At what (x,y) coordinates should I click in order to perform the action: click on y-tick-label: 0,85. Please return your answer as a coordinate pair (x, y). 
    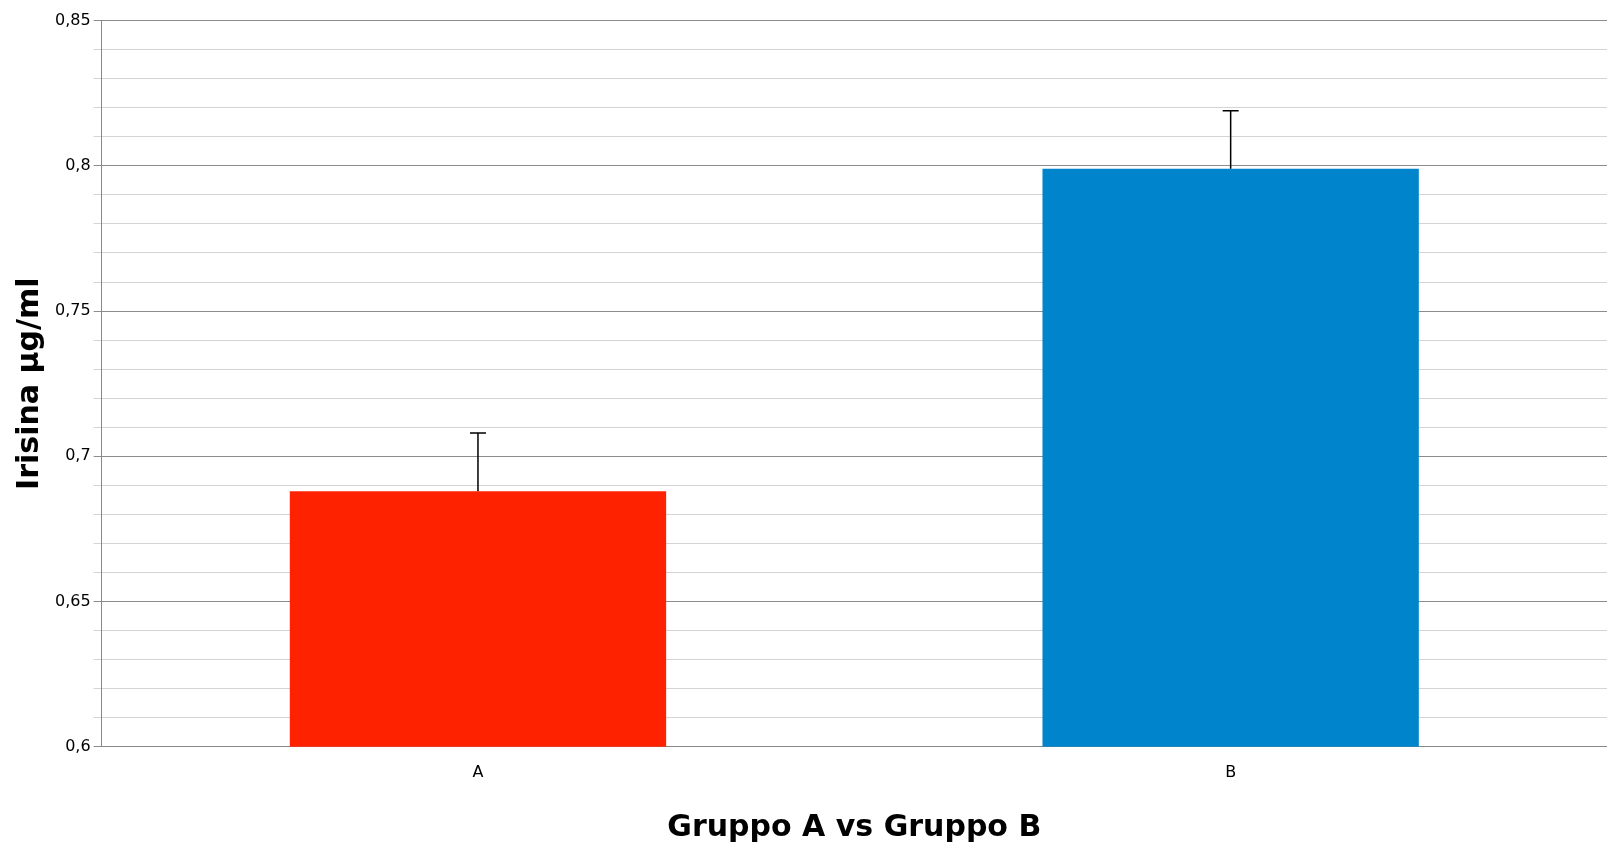
    Looking at the image, I should click on (73, 19).